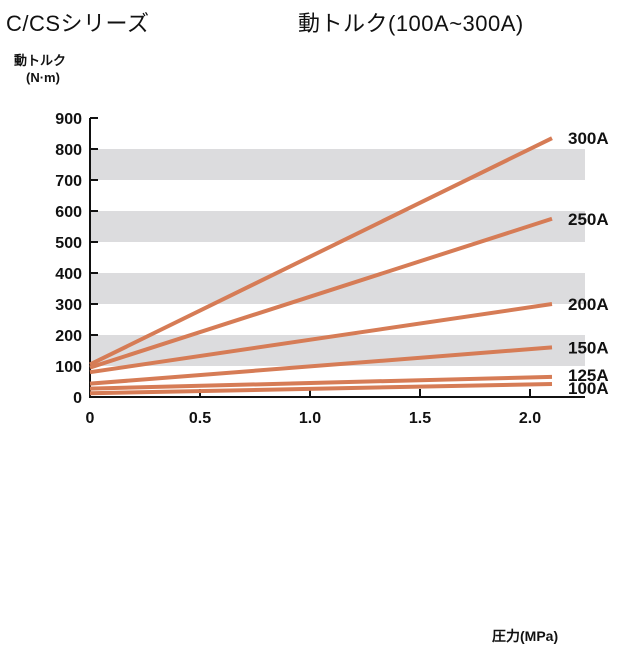 This screenshot has width=621, height=650. I want to click on y-tick-label: 800, so click(68, 150).